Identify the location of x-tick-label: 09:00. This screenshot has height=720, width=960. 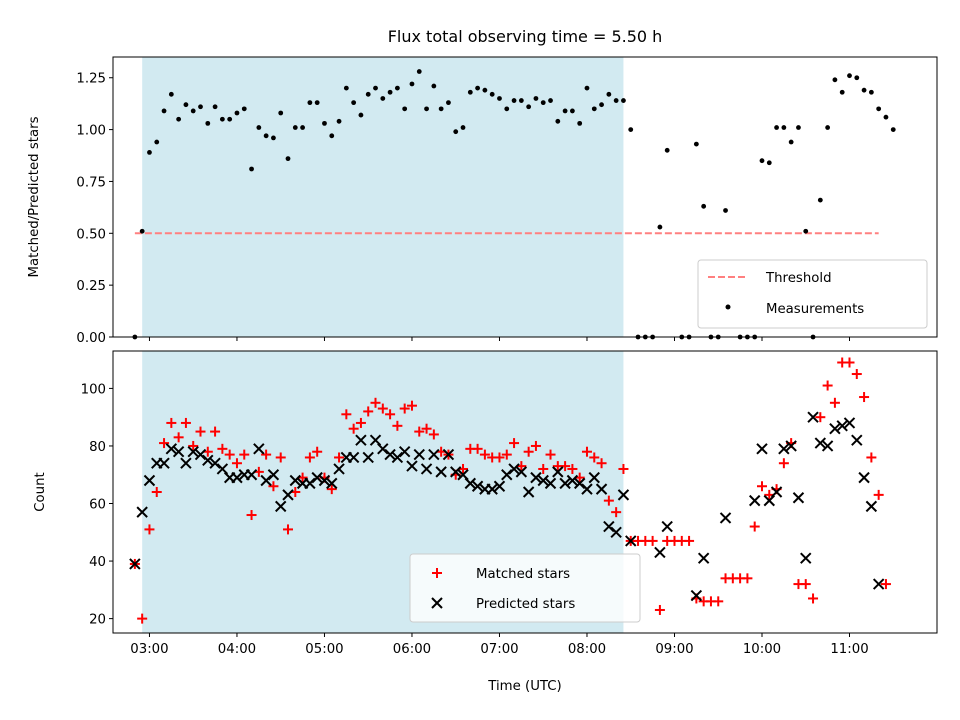
(674, 649).